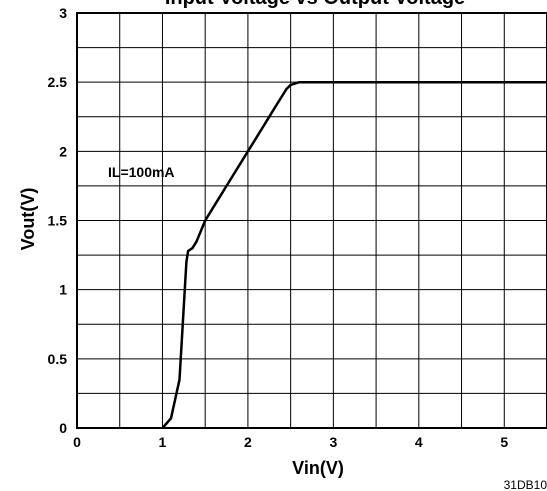 Image resolution: width=547 pixels, height=491 pixels. Describe the element at coordinates (315, 4) in the screenshot. I see `chart-title: Input Voltage vs Output Voltage` at that location.